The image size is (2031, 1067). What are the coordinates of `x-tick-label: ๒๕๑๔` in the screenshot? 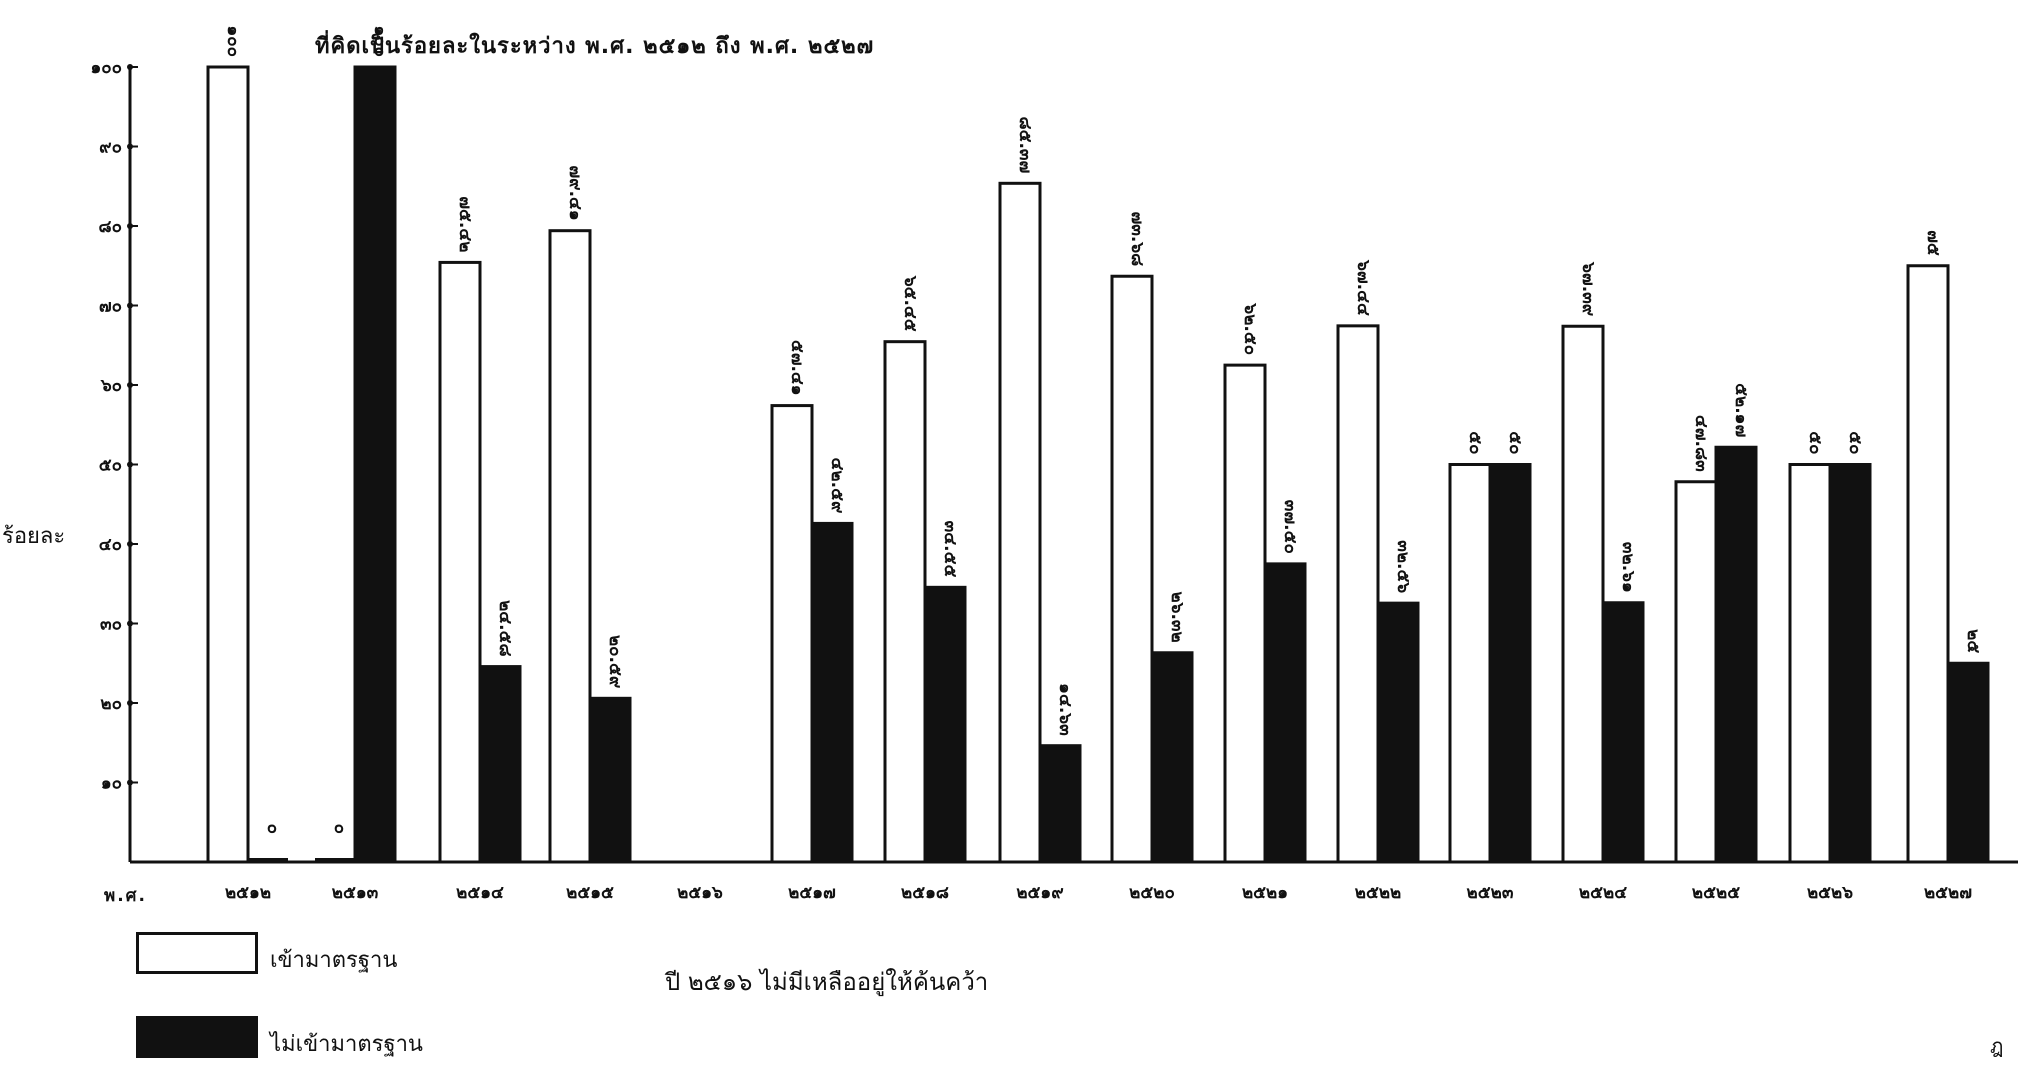 It's located at (480, 893).